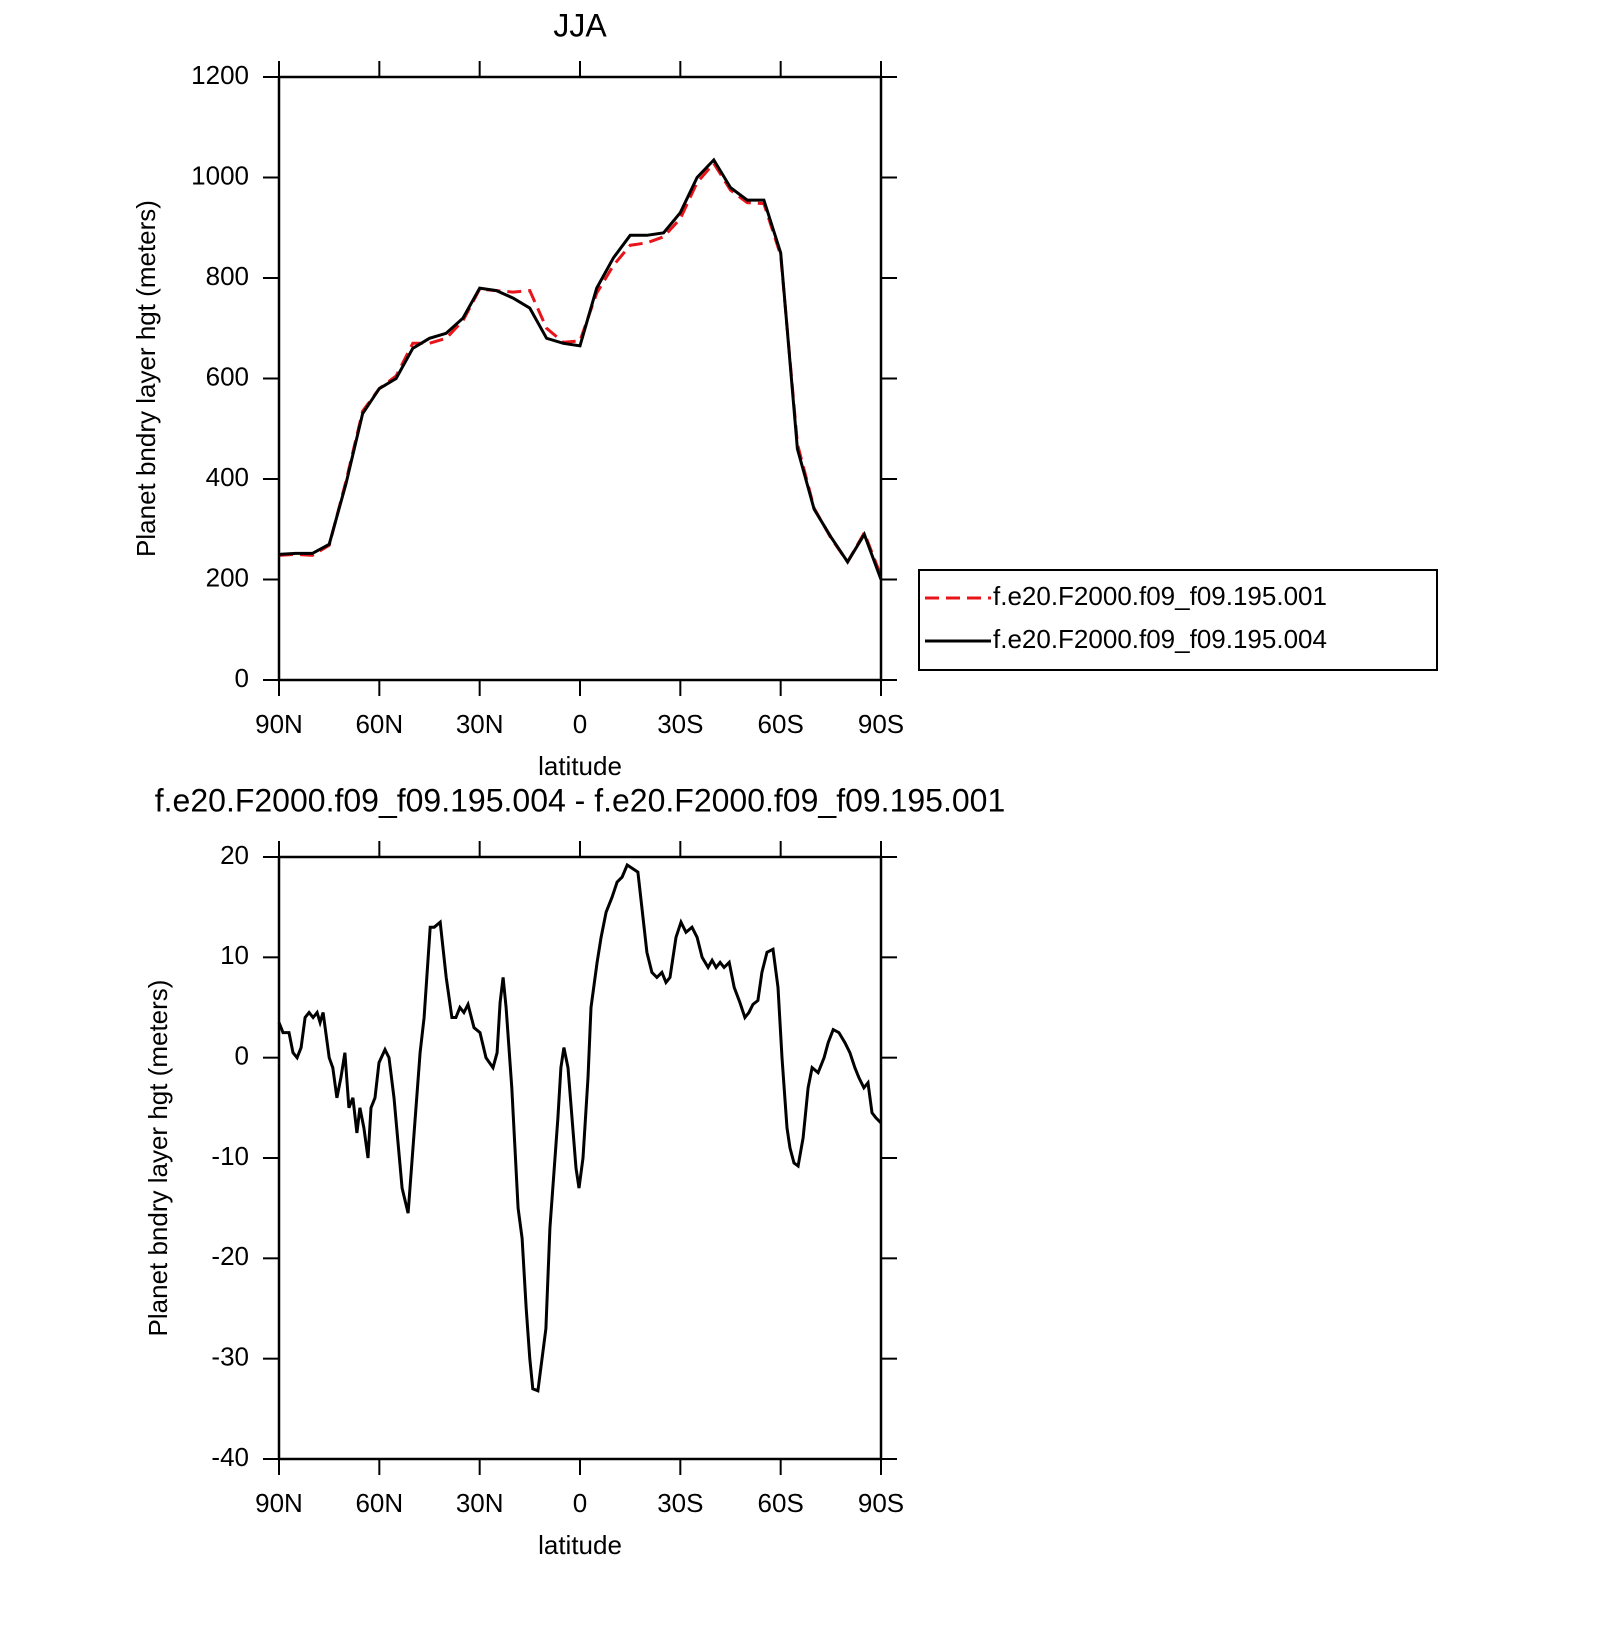 This screenshot has height=1635, width=1605. I want to click on y-tick-label: 10, so click(234, 955).